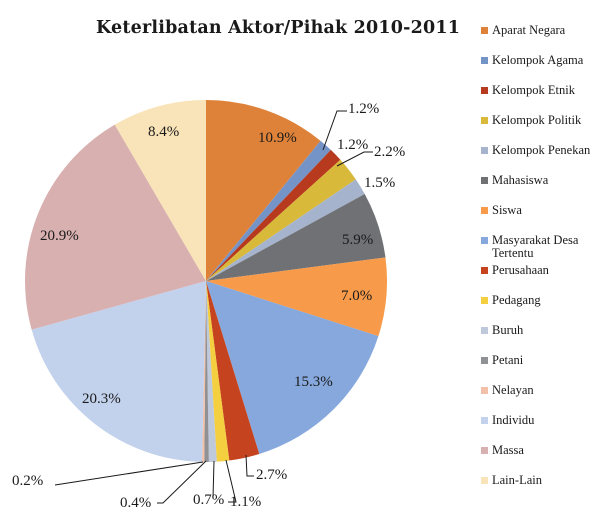  What do you see at coordinates (163, 132) in the screenshot?
I see `slice-label-lain-lain: 8.4%` at bounding box center [163, 132].